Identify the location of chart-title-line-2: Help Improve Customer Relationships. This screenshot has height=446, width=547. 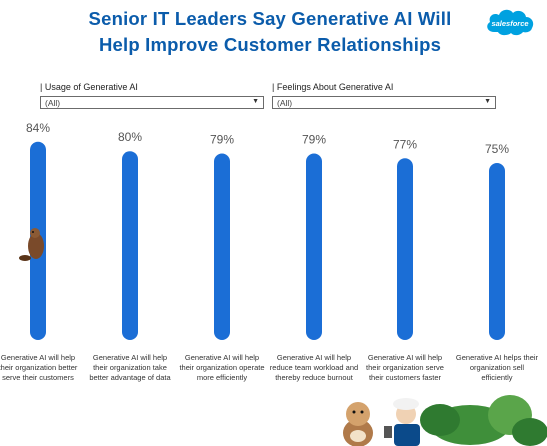
(270, 44).